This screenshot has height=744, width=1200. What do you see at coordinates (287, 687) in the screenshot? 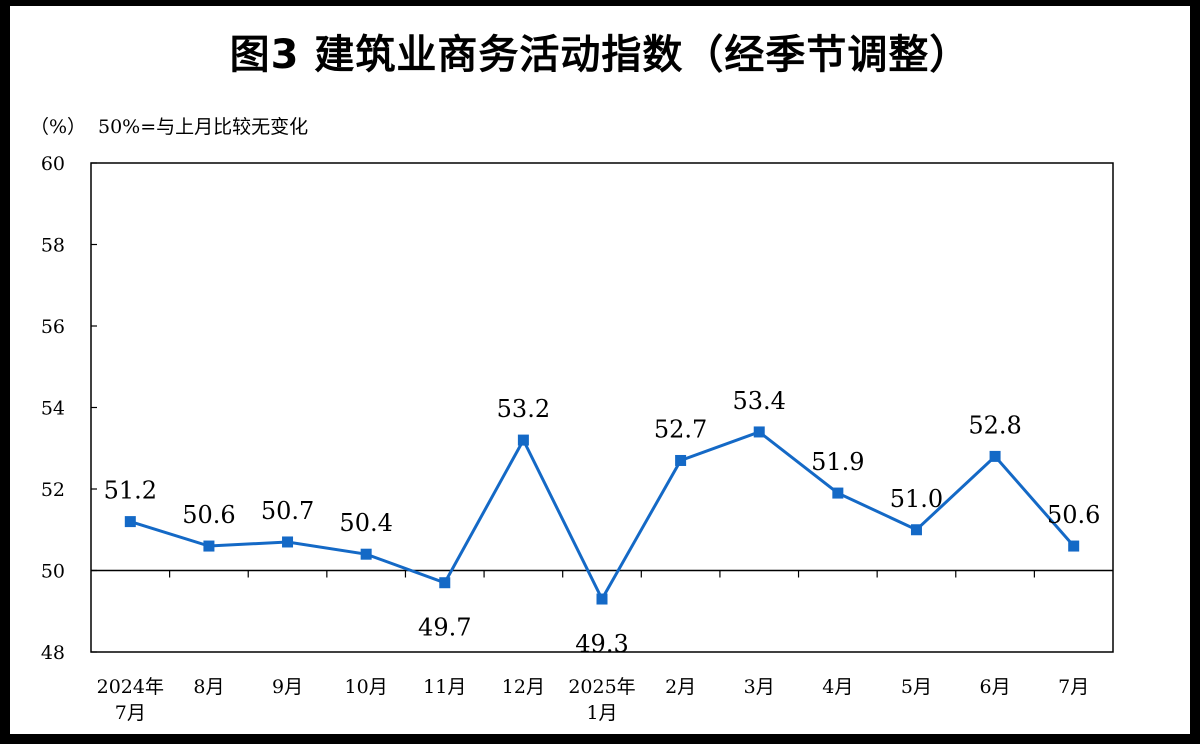
I see `x-tick-label: 9月` at bounding box center [287, 687].